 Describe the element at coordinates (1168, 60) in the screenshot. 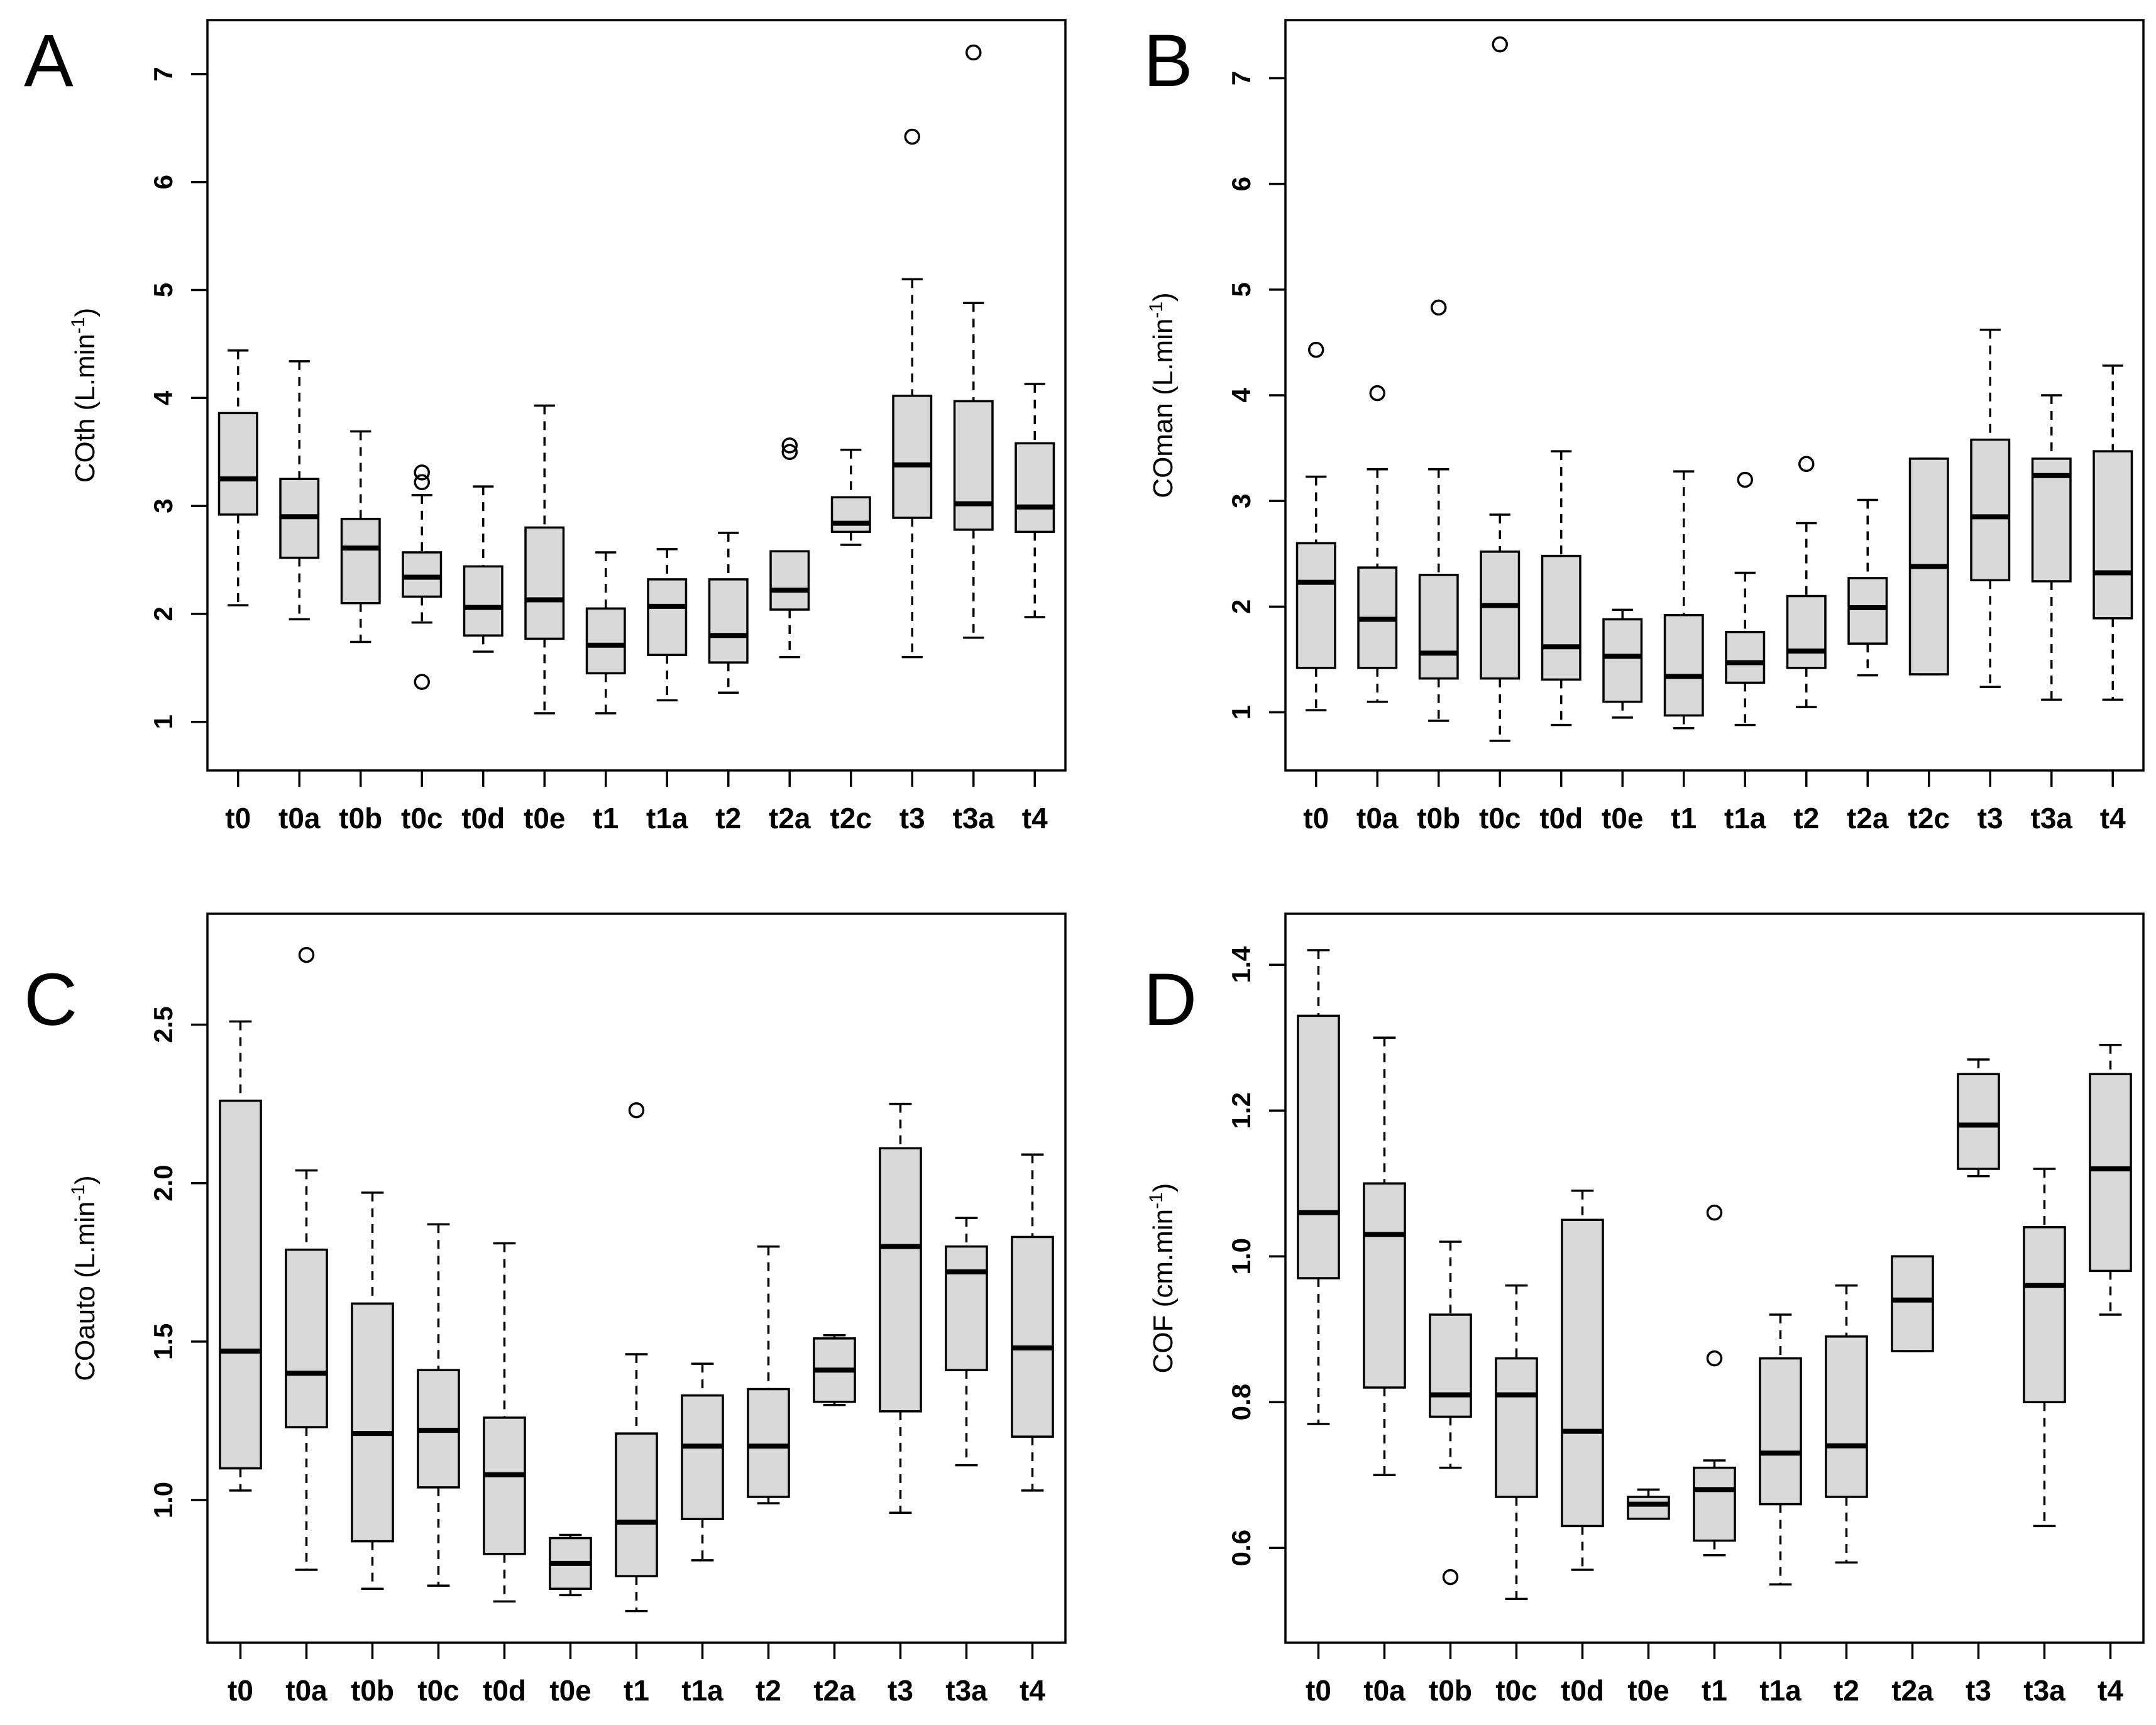

I see `panel-letter-B: B` at that location.